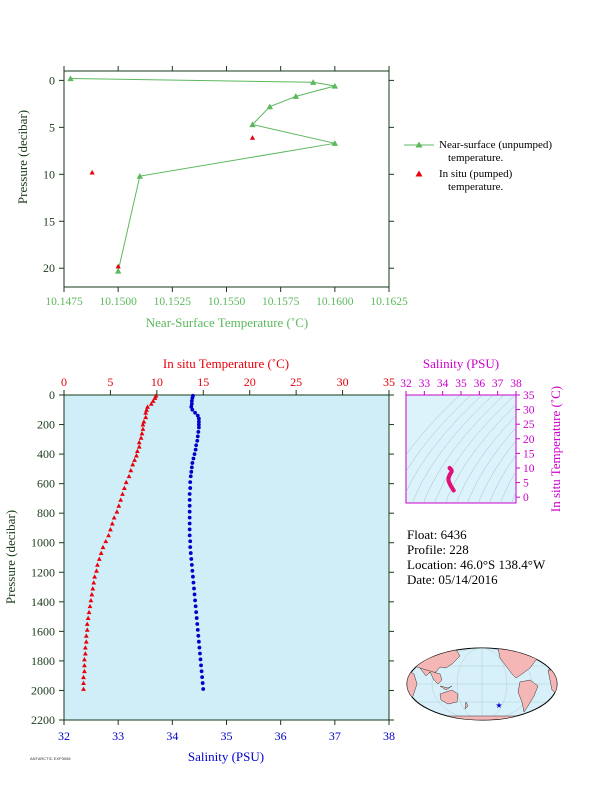 The width and height of the screenshot is (612, 792). What do you see at coordinates (476, 564) in the screenshot?
I see `float-location: Location: 46.0°S 138.4°W` at bounding box center [476, 564].